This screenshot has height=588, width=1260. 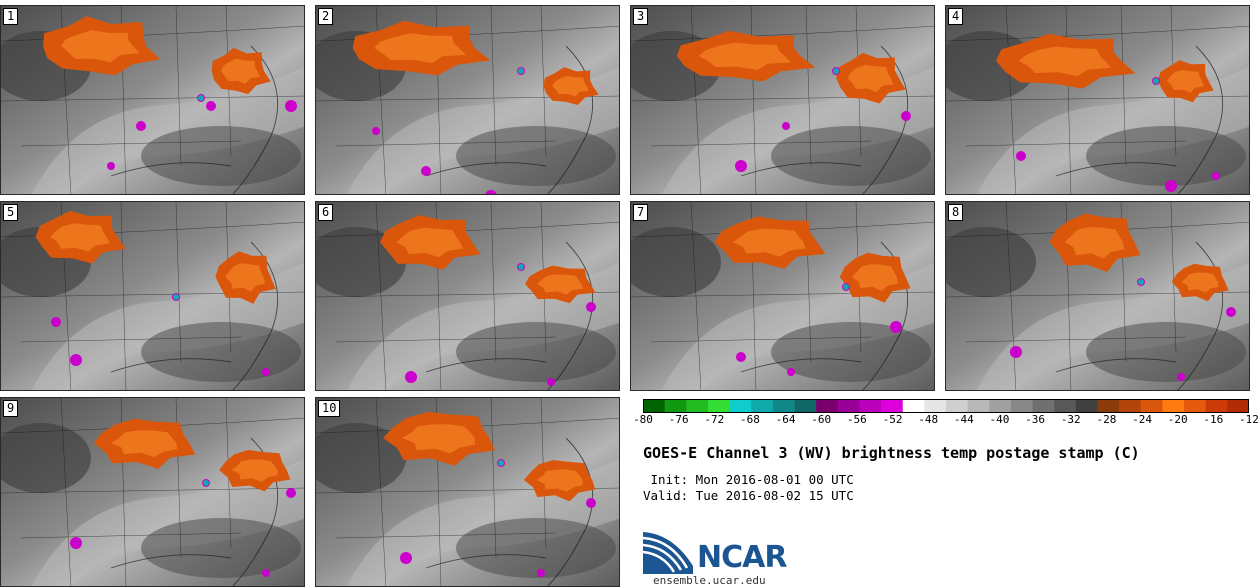 I want to click on colorbar-tick-label: -20, so click(x=1177, y=419).